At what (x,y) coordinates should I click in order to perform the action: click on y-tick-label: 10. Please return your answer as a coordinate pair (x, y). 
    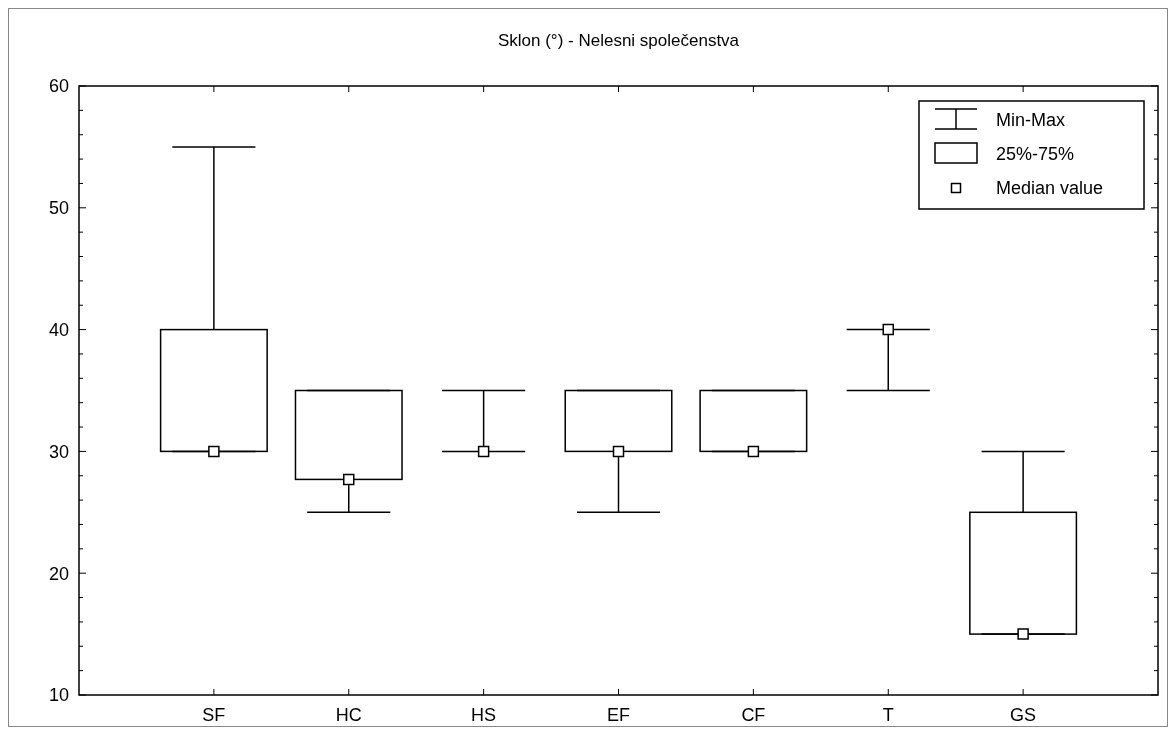
    Looking at the image, I should click on (58, 695).